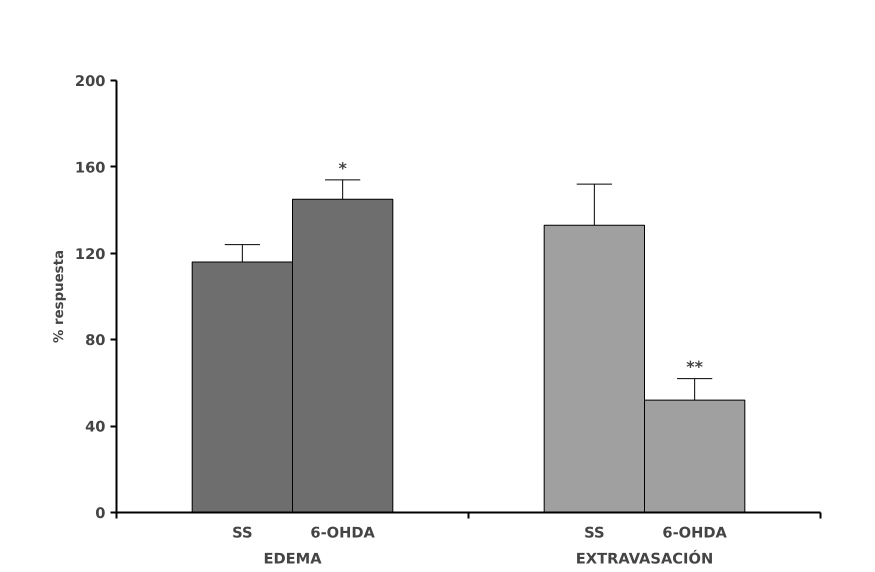 The width and height of the screenshot is (875, 572). What do you see at coordinates (594, 533) in the screenshot?
I see `text: SS` at bounding box center [594, 533].